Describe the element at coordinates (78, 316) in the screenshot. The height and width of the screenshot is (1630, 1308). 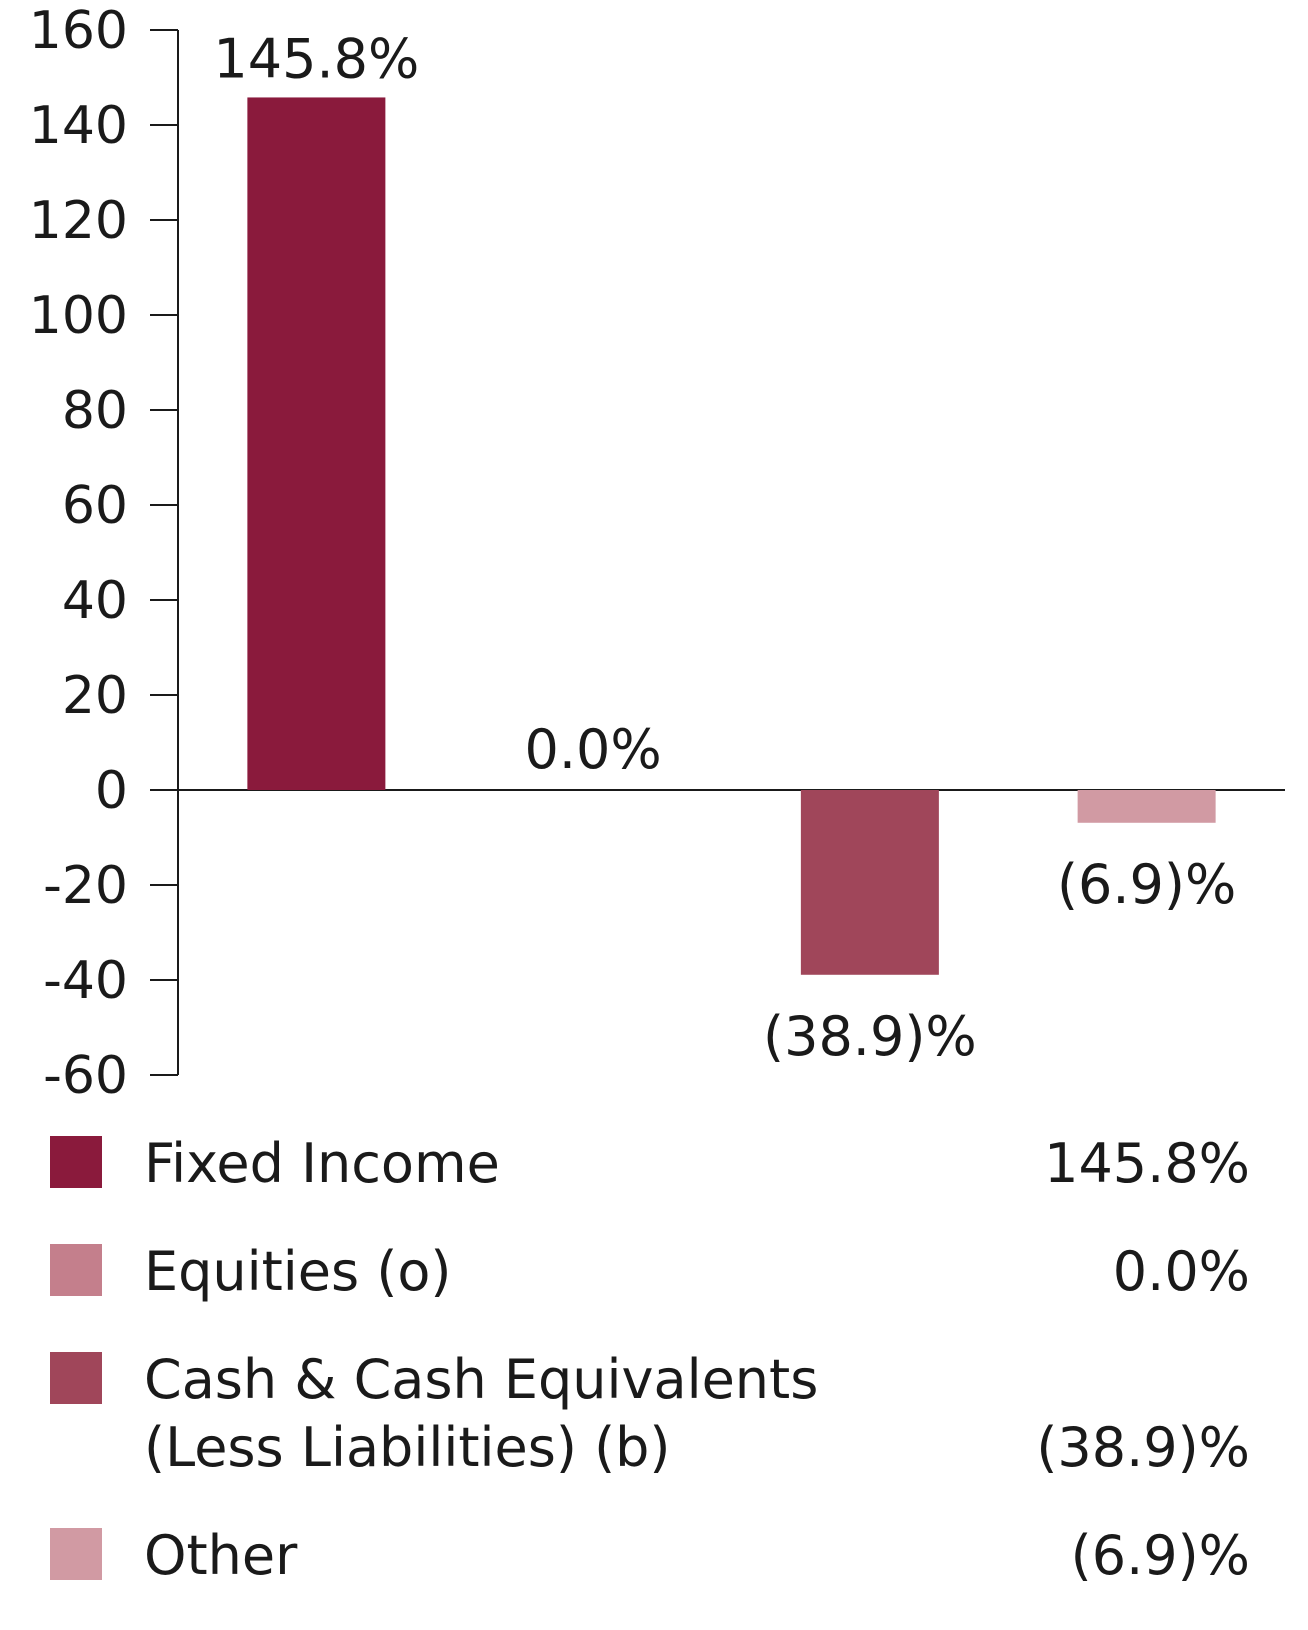
I see `y-tick-label: 100` at that location.